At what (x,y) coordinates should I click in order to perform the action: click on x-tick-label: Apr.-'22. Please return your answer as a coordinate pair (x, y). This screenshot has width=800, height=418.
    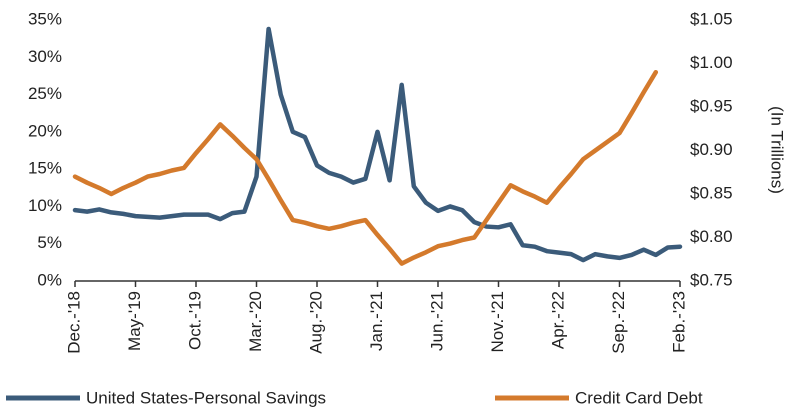
    Looking at the image, I should click on (557, 320).